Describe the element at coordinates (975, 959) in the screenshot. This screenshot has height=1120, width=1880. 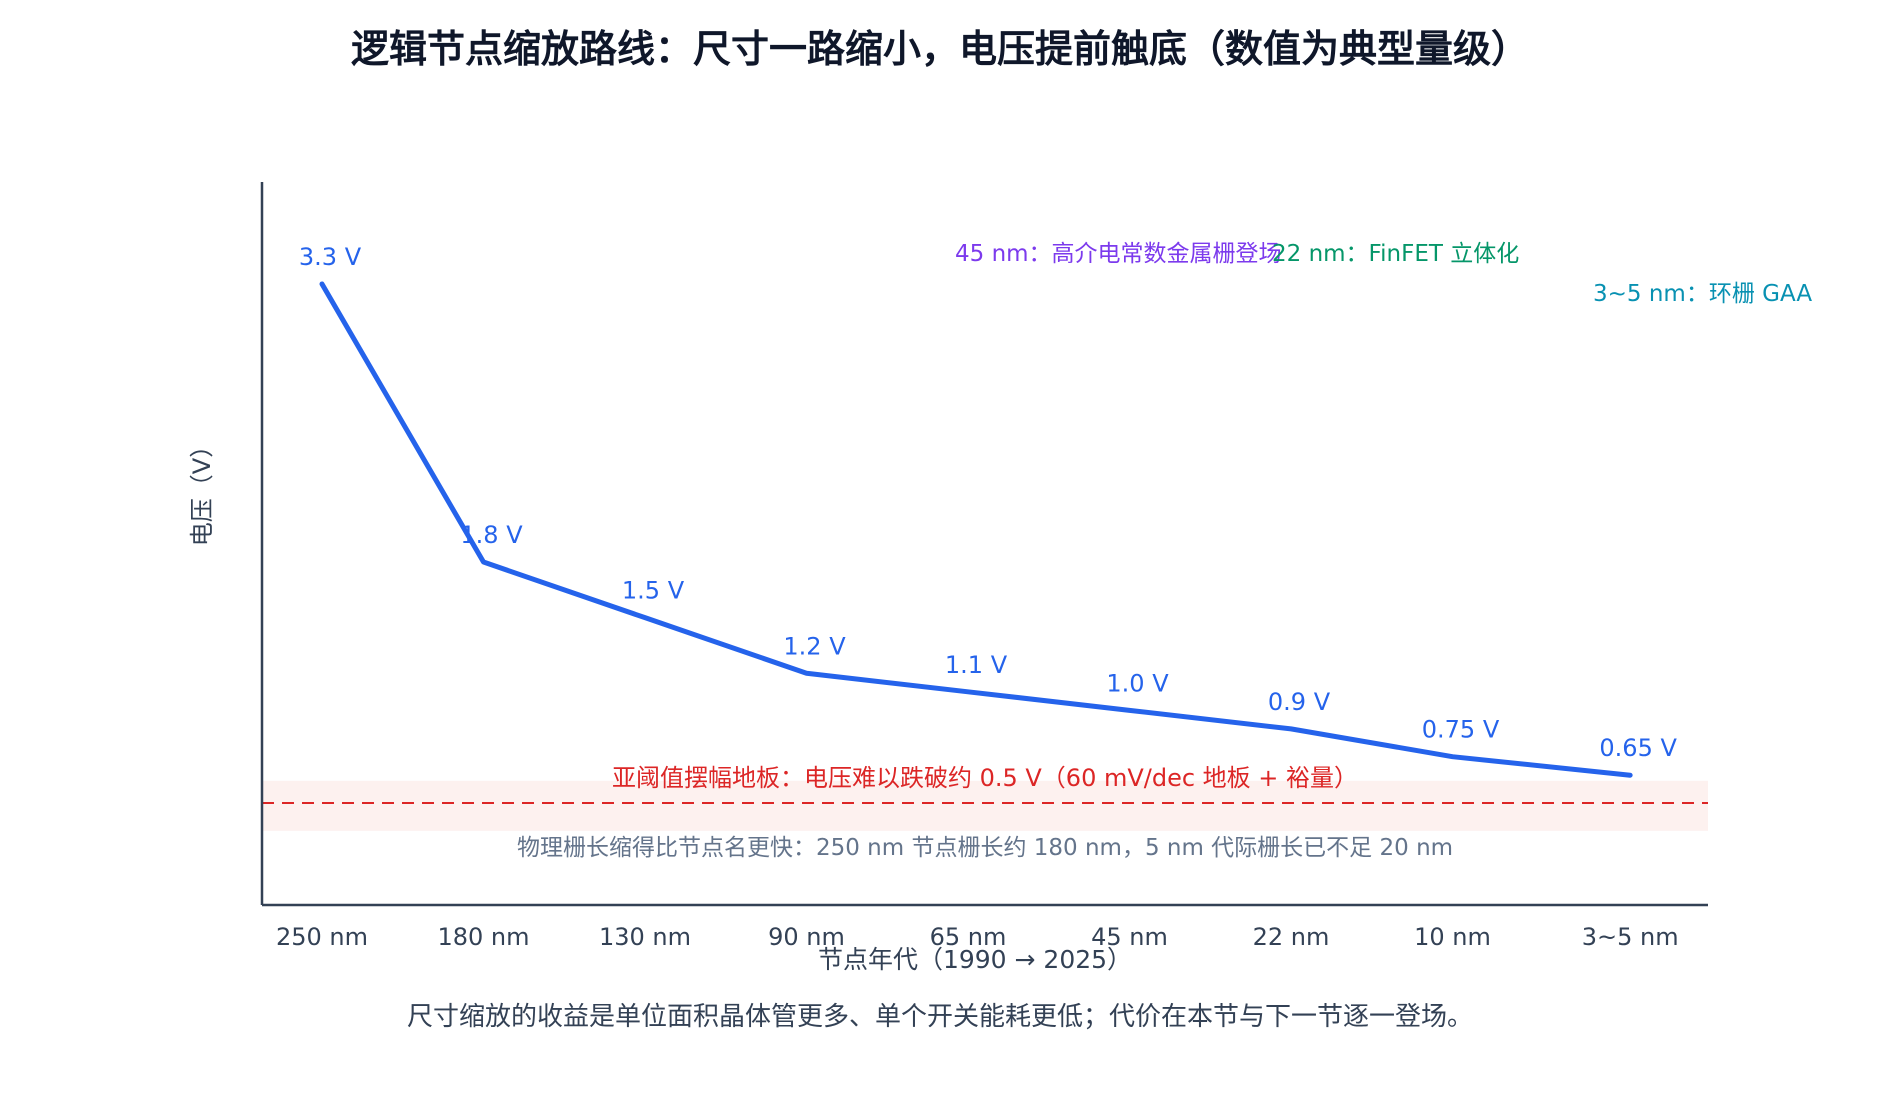
I see `x-axis-label: 节点年代（1990 → 2025）` at that location.